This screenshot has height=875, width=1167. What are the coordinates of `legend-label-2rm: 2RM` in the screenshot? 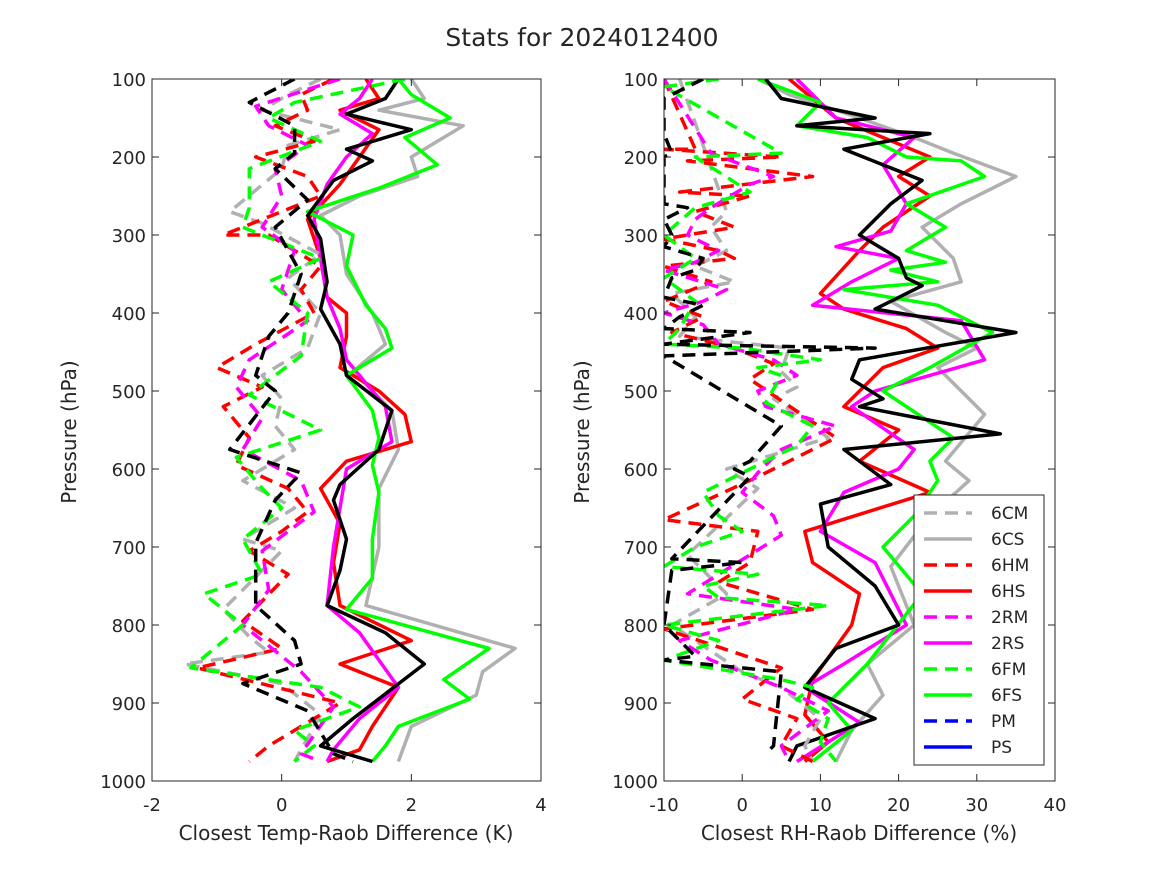 It's located at (1009, 618).